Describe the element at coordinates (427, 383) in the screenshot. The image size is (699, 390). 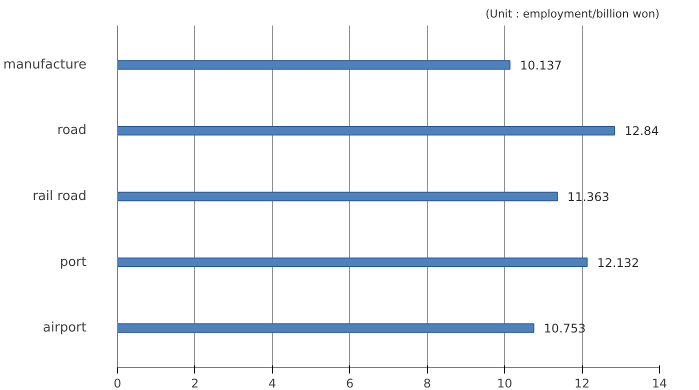
I see `x-tick-label: 8` at that location.